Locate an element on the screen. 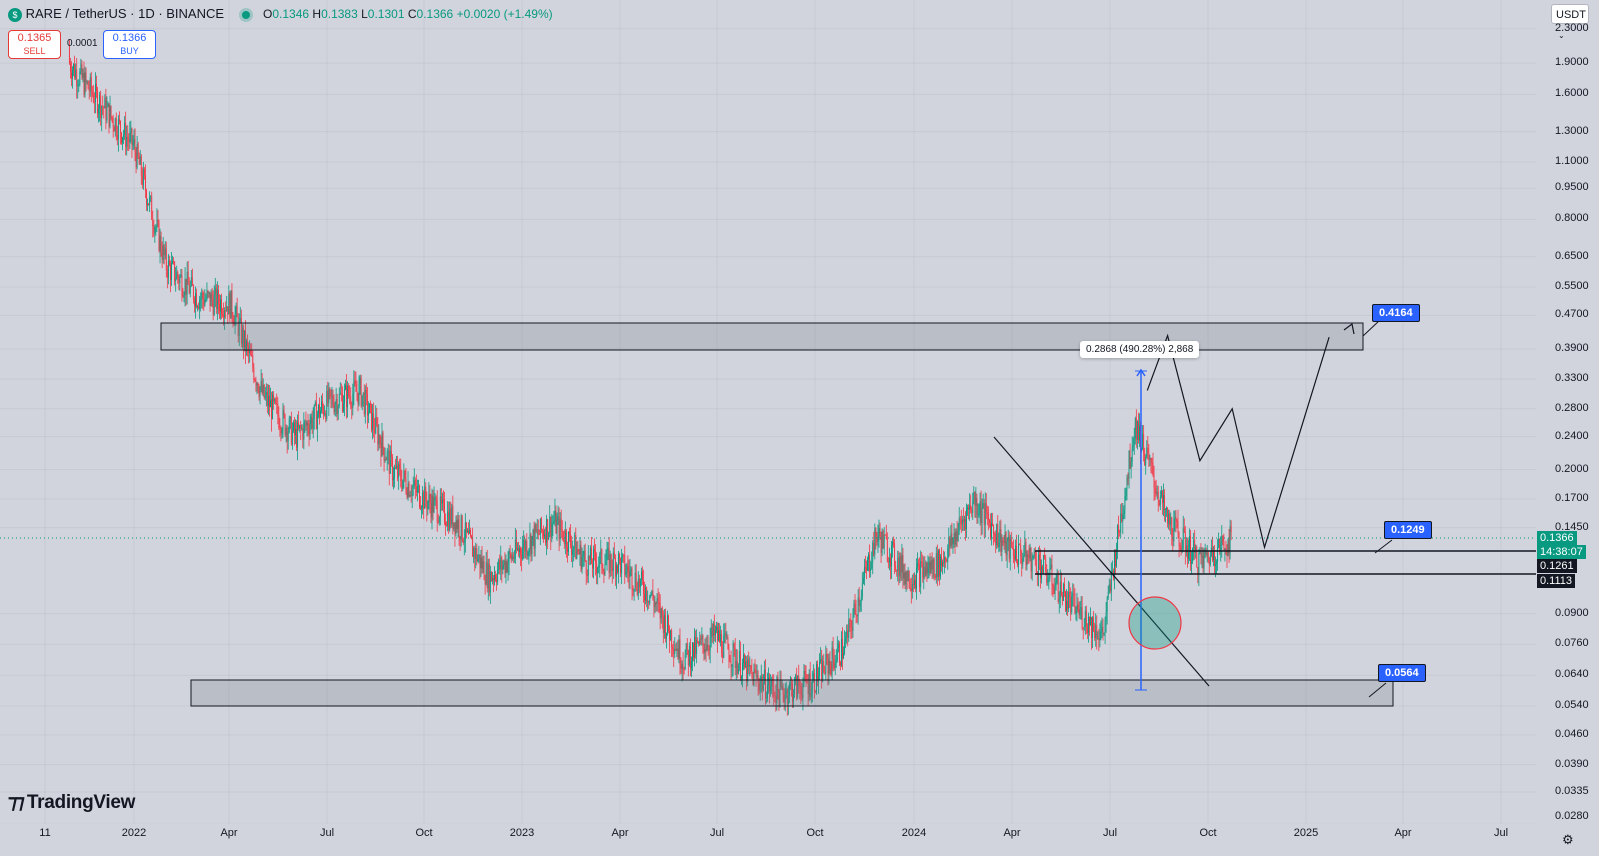  settings-icon: ⚙ is located at coordinates (1568, 839).